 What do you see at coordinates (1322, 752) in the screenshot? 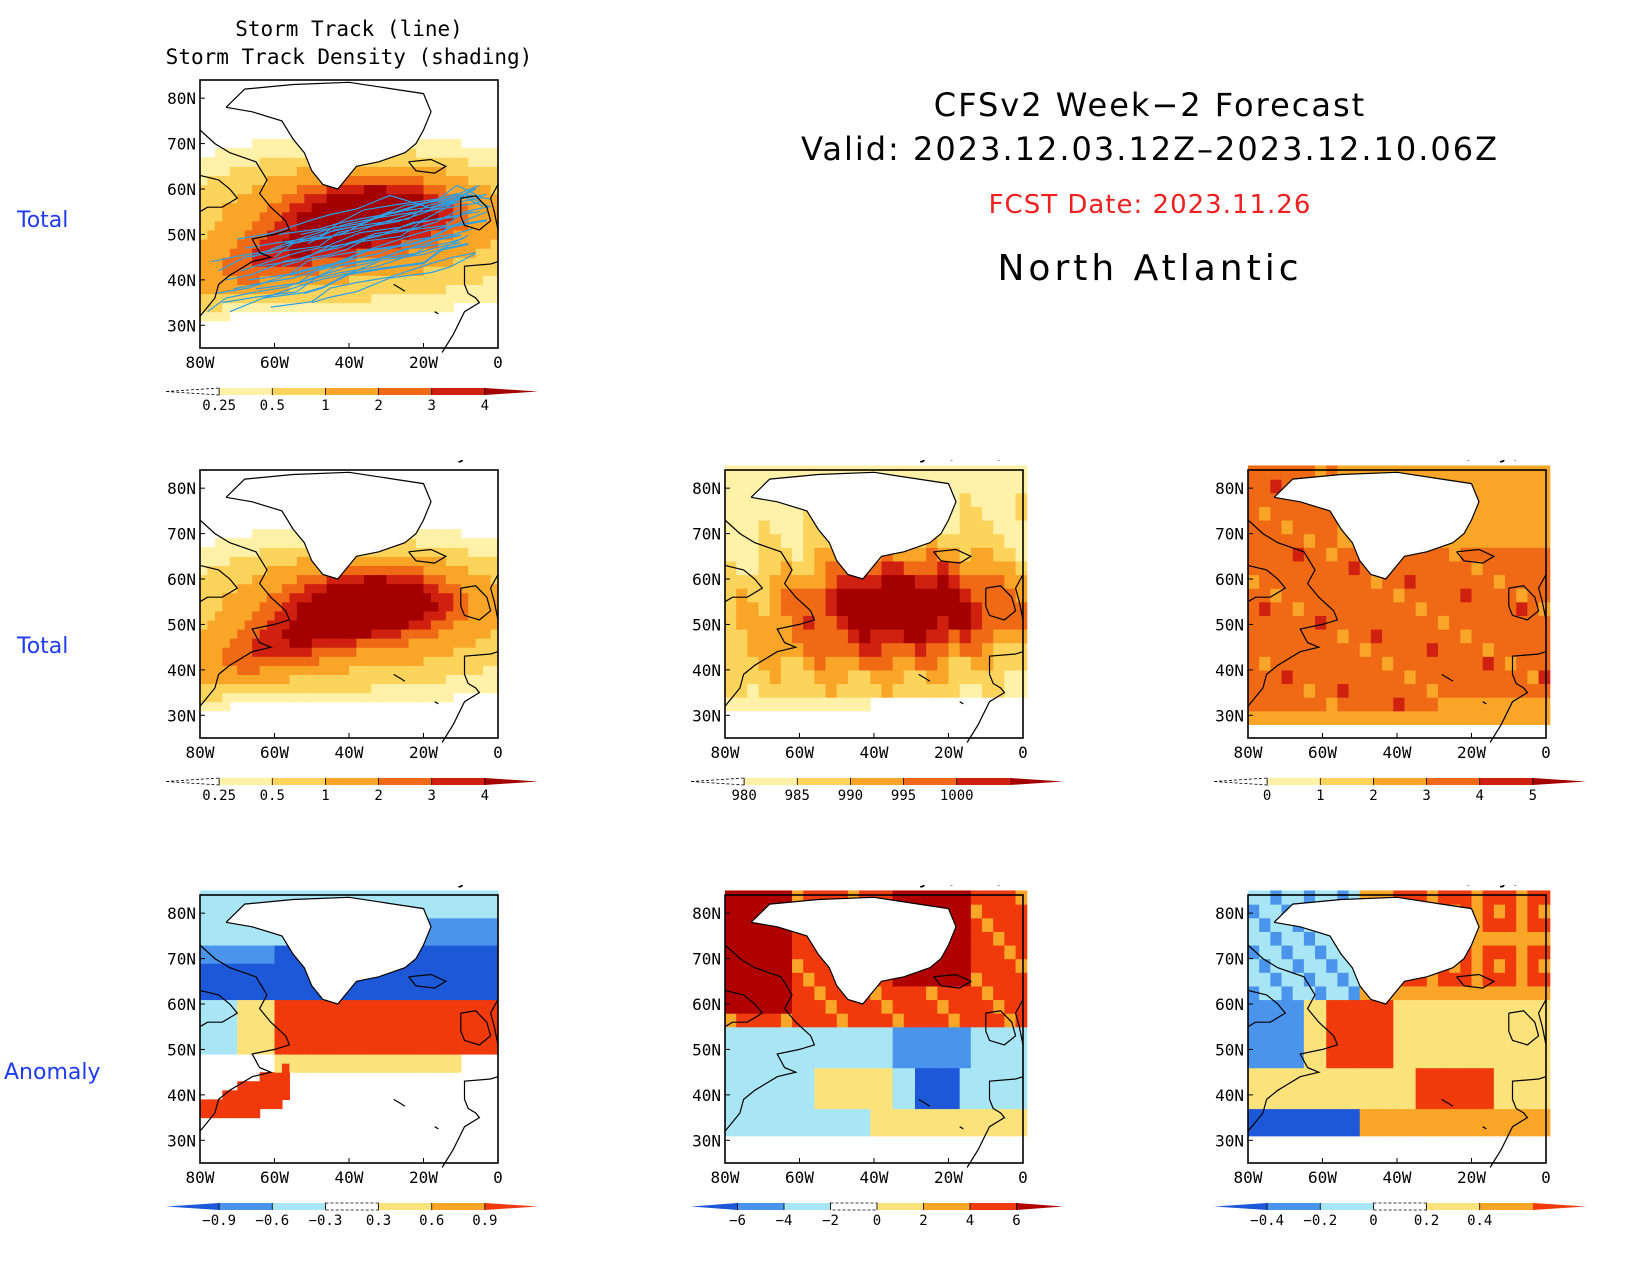
I see `x-tick-label: 60W` at bounding box center [1322, 752].